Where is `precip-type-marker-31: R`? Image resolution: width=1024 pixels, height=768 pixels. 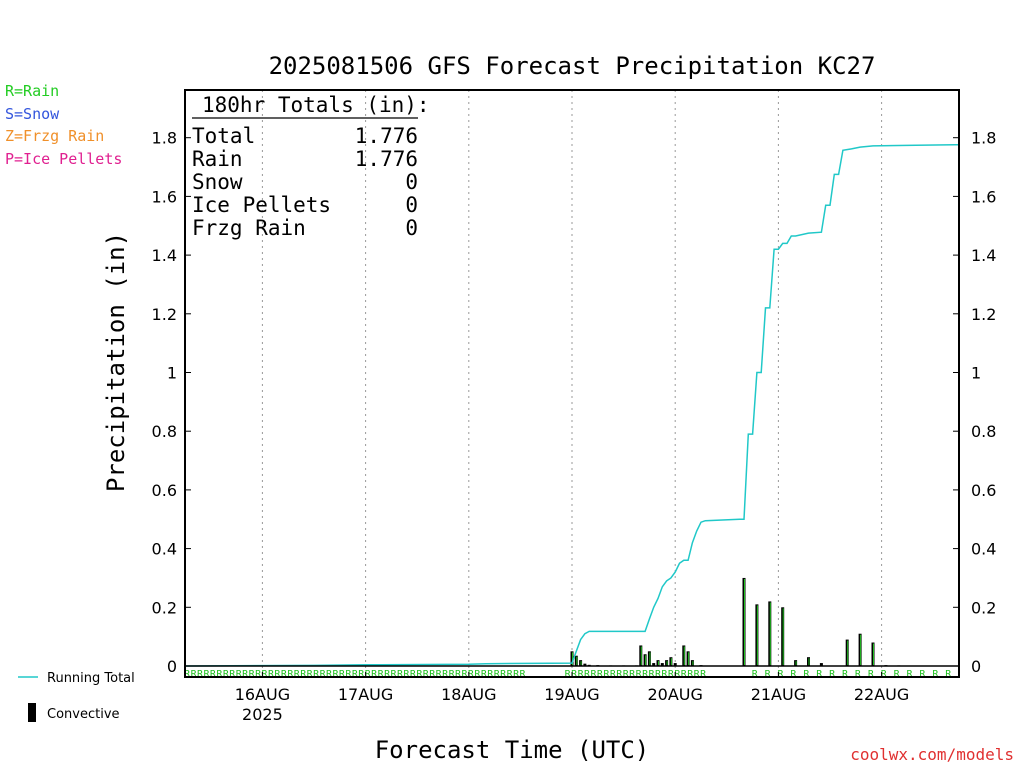
precip-type-marker-31: R is located at coordinates (387, 674).